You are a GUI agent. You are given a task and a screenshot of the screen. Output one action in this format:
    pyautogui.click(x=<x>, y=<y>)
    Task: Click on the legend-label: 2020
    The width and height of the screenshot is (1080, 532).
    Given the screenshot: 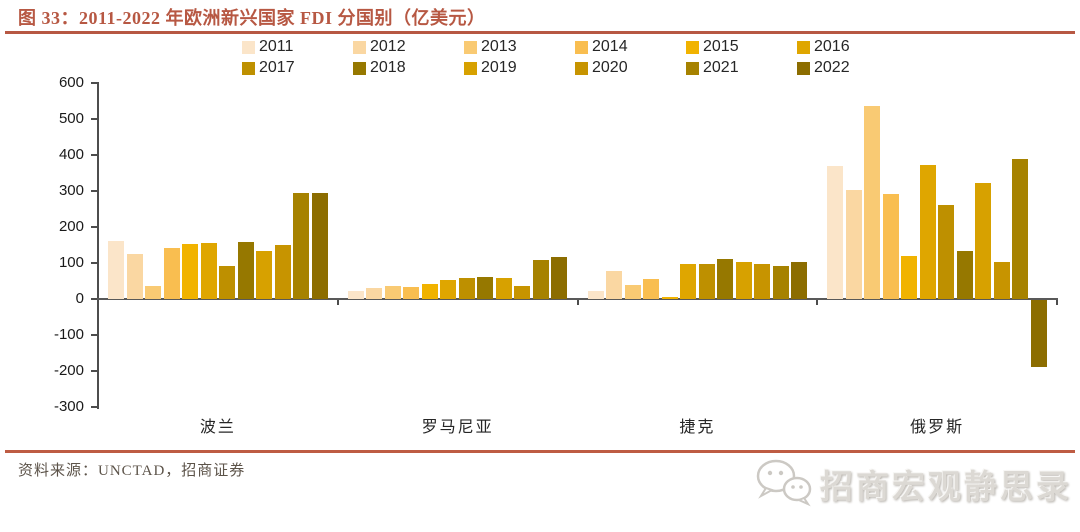 What is the action you would take?
    pyautogui.click(x=610, y=67)
    